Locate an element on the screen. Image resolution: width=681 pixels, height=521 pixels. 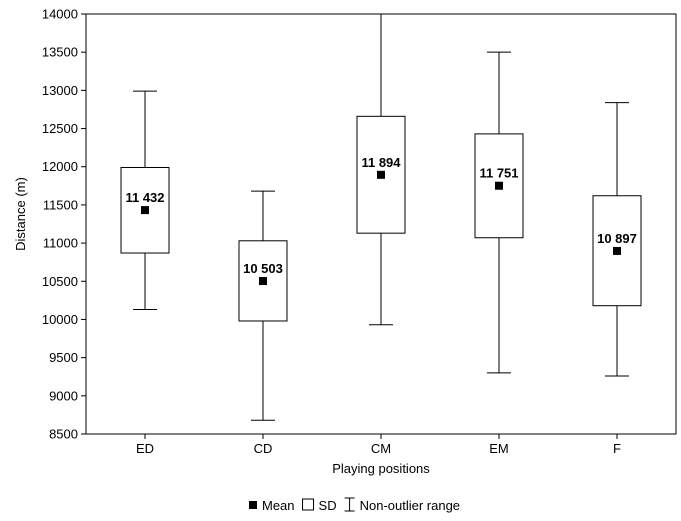
sd-box is located at coordinates (499, 186).